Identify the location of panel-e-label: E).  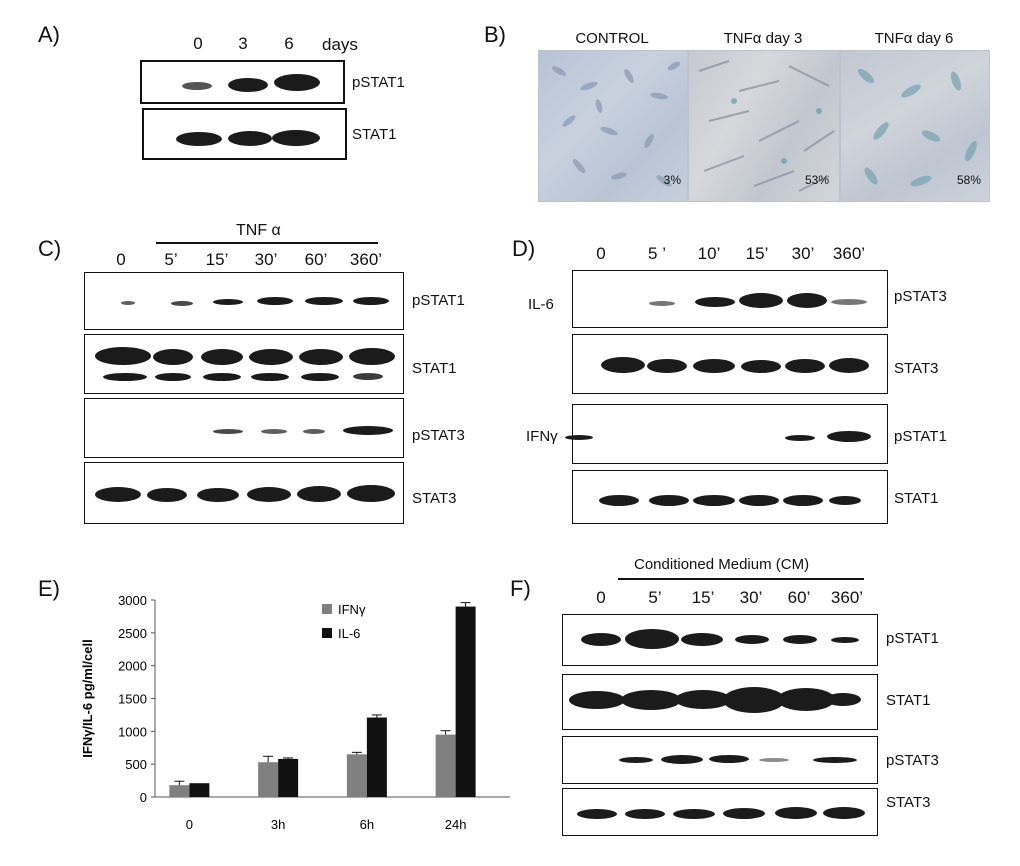
(49, 588).